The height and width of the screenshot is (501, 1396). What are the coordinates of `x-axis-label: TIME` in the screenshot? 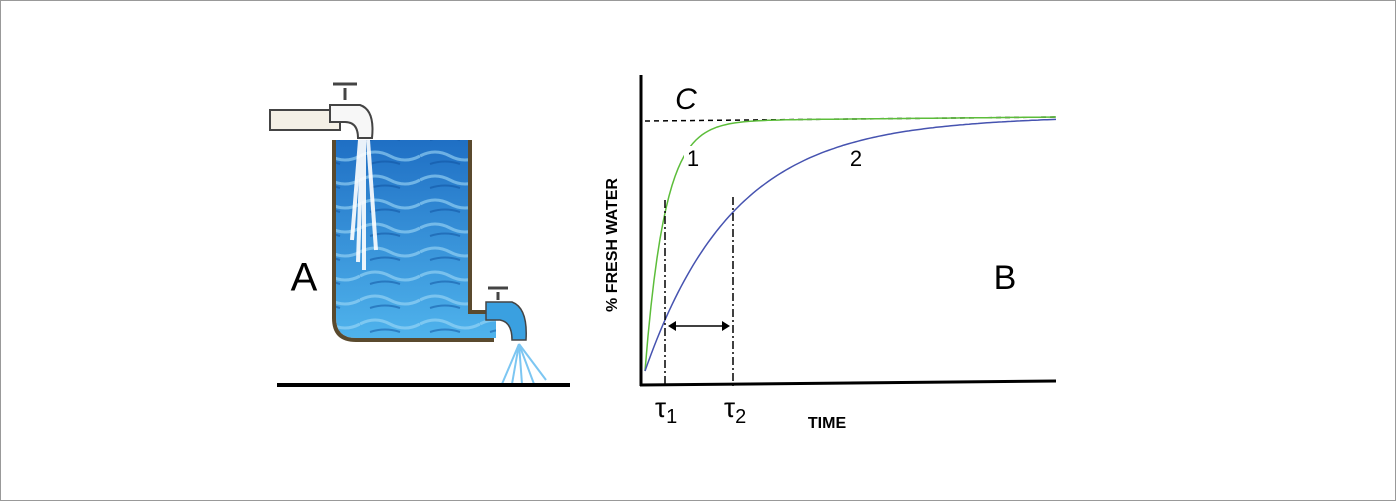 It's located at (827, 423).